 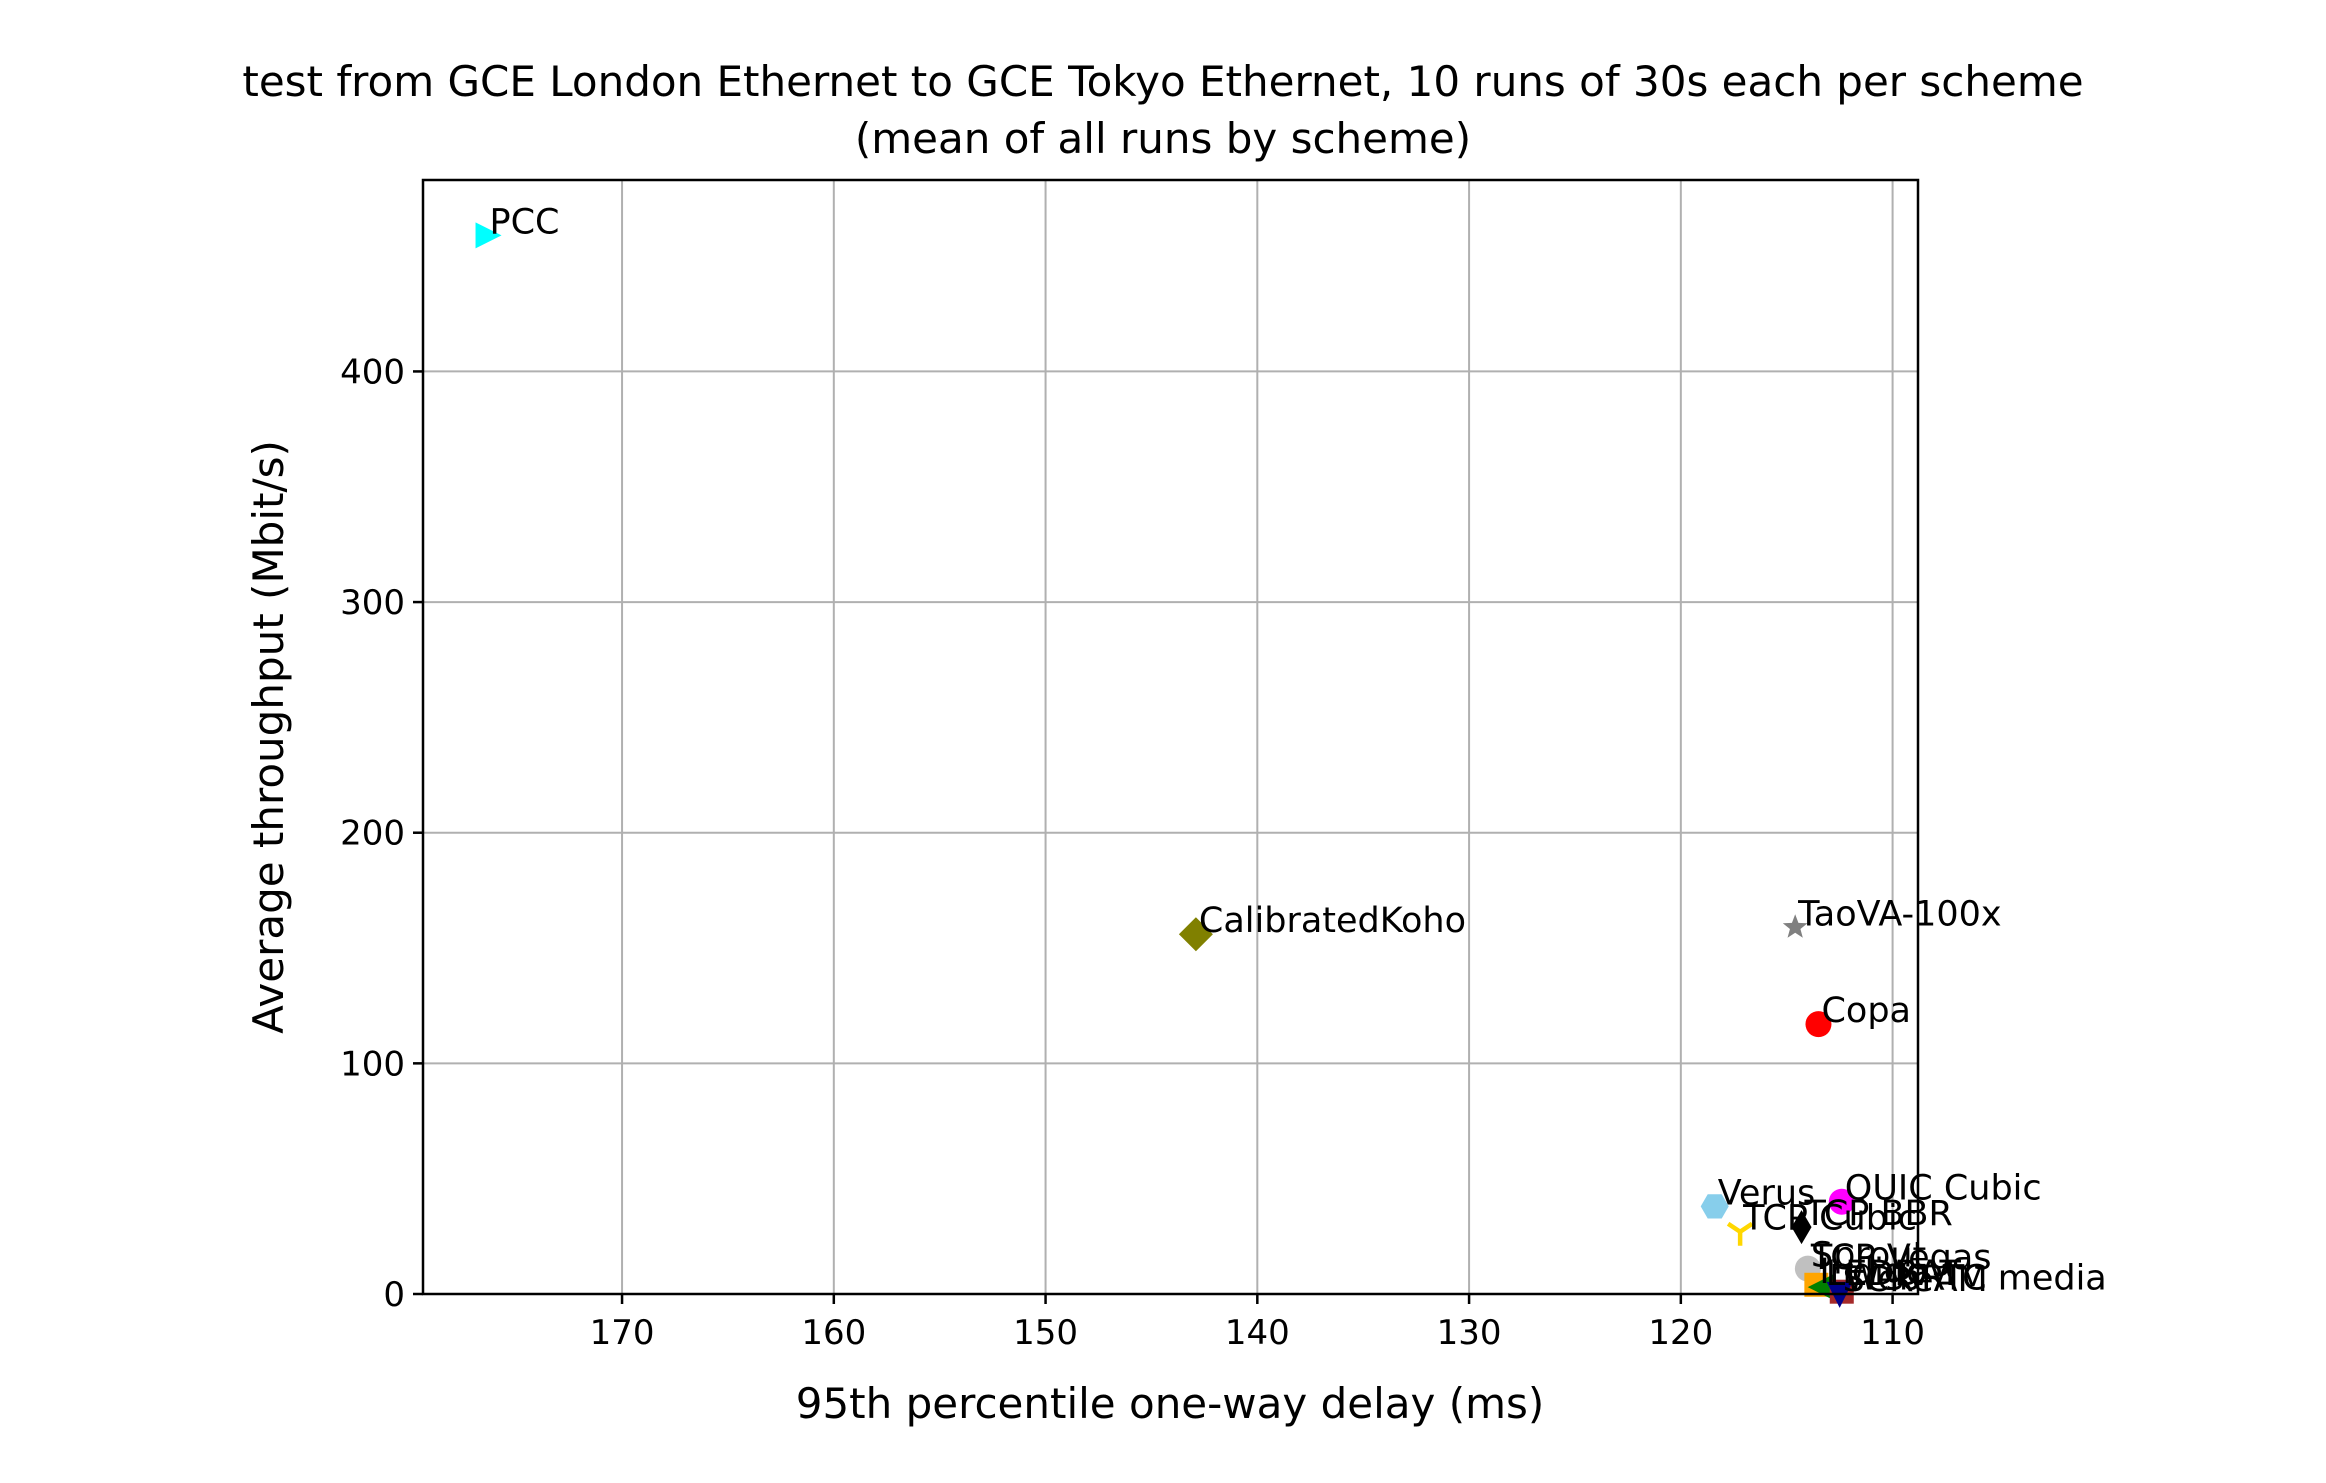 I want to click on x-tick-label: 140, so click(x=1257, y=1333).